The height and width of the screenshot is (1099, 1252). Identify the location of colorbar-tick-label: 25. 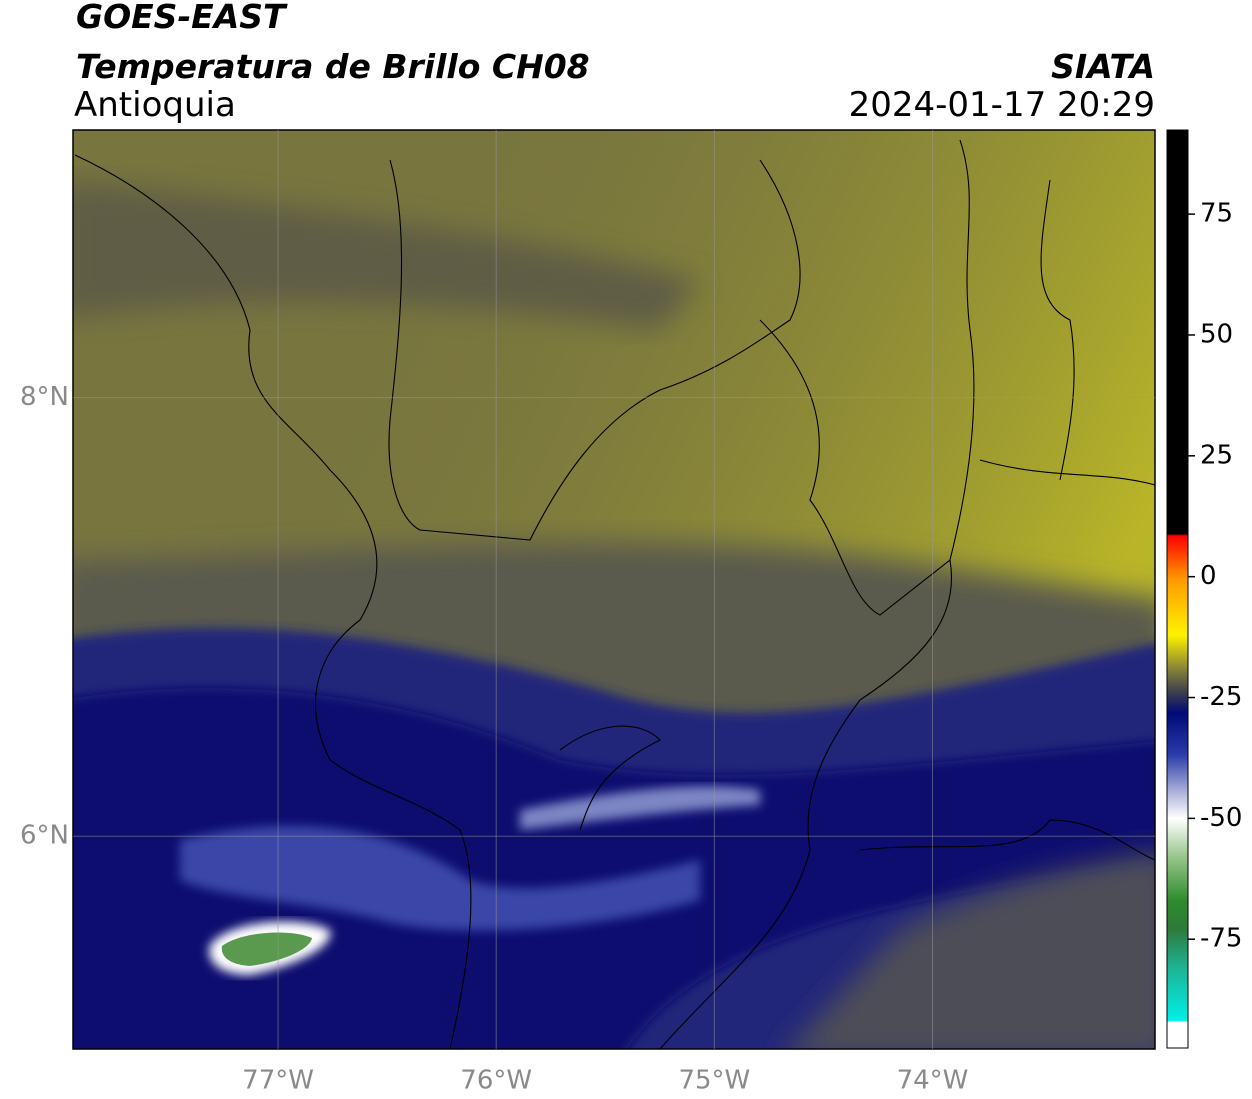
(1216, 455).